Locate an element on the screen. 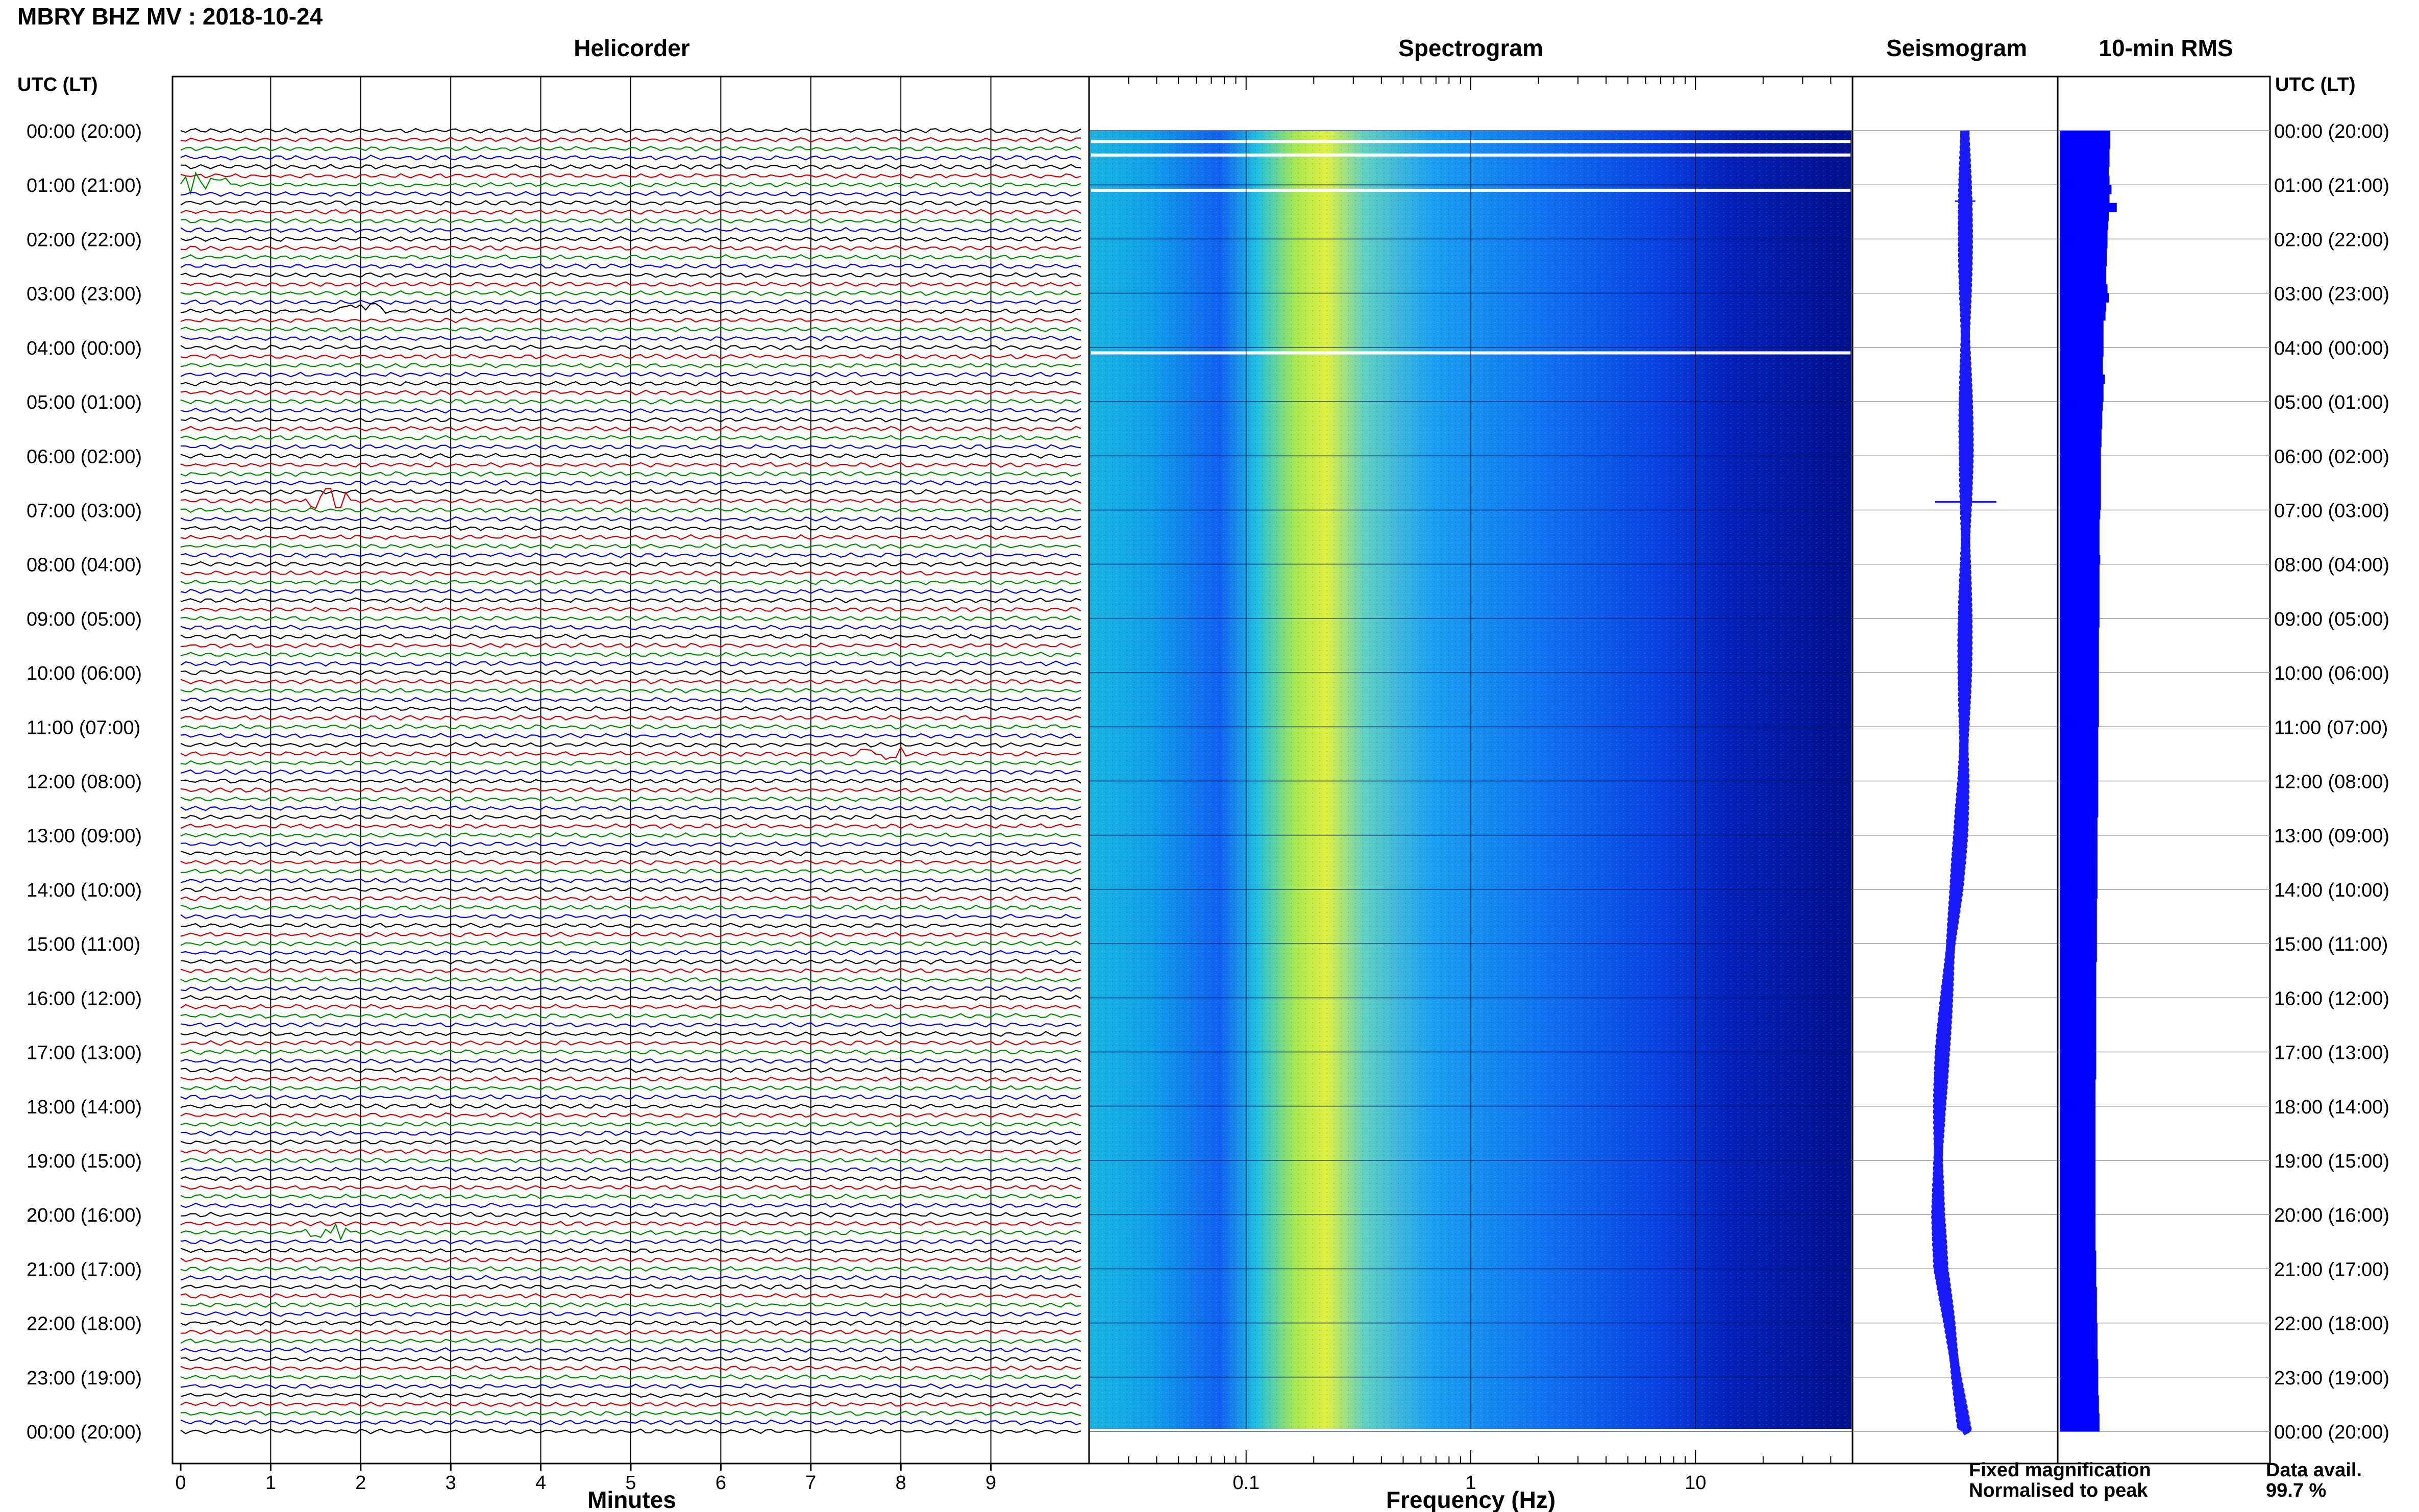 This screenshot has width=2419, height=1512. row-label-left: 19:00 (15:00) is located at coordinates (84, 1161).